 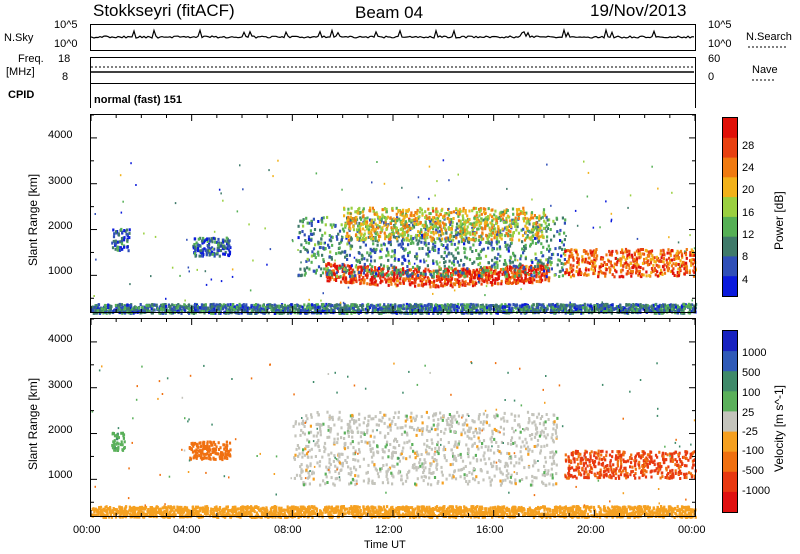 I want to click on nsky-label: N.Sky, so click(x=19, y=38).